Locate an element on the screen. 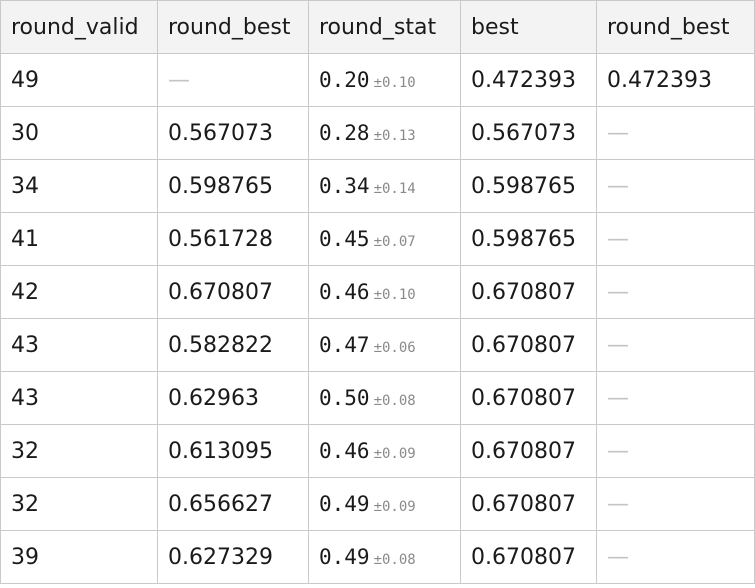  table-row: 39 0.627329 0.49 ±0.08 0.670807— is located at coordinates (377, 557).